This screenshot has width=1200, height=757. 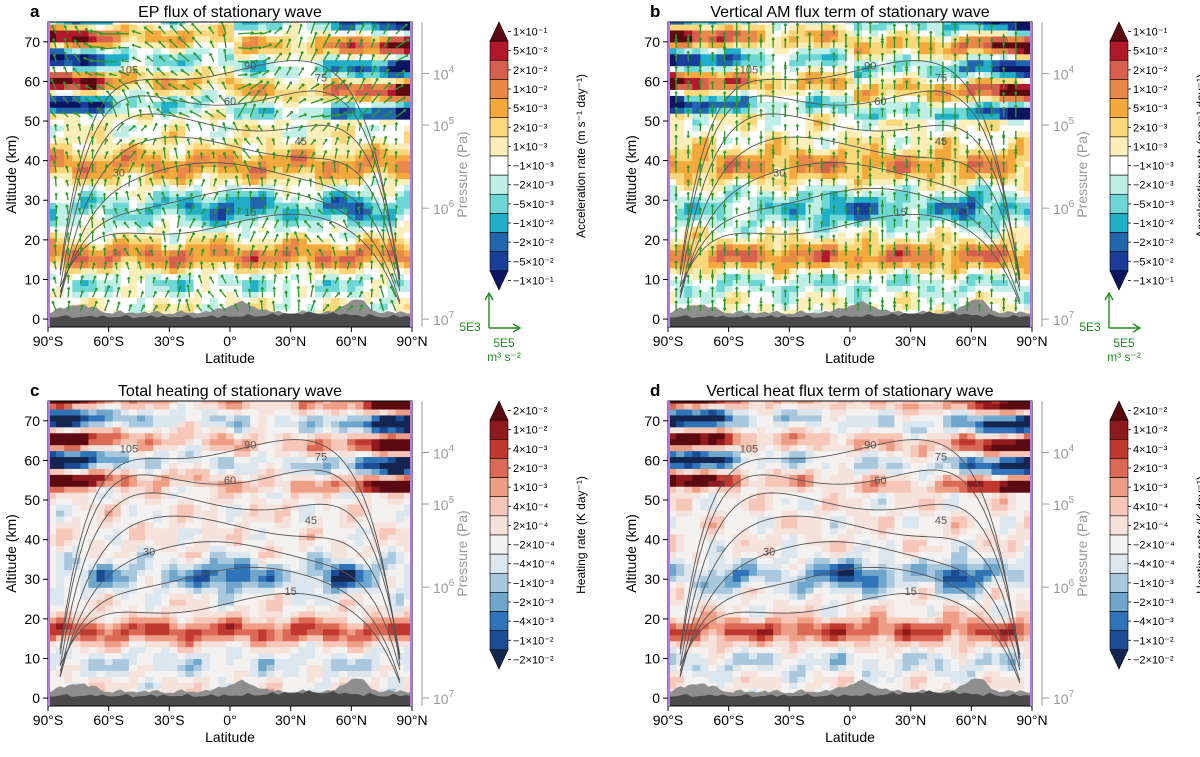 What do you see at coordinates (411, 341) in the screenshot?
I see `x-tick-label: 90°N` at bounding box center [411, 341].